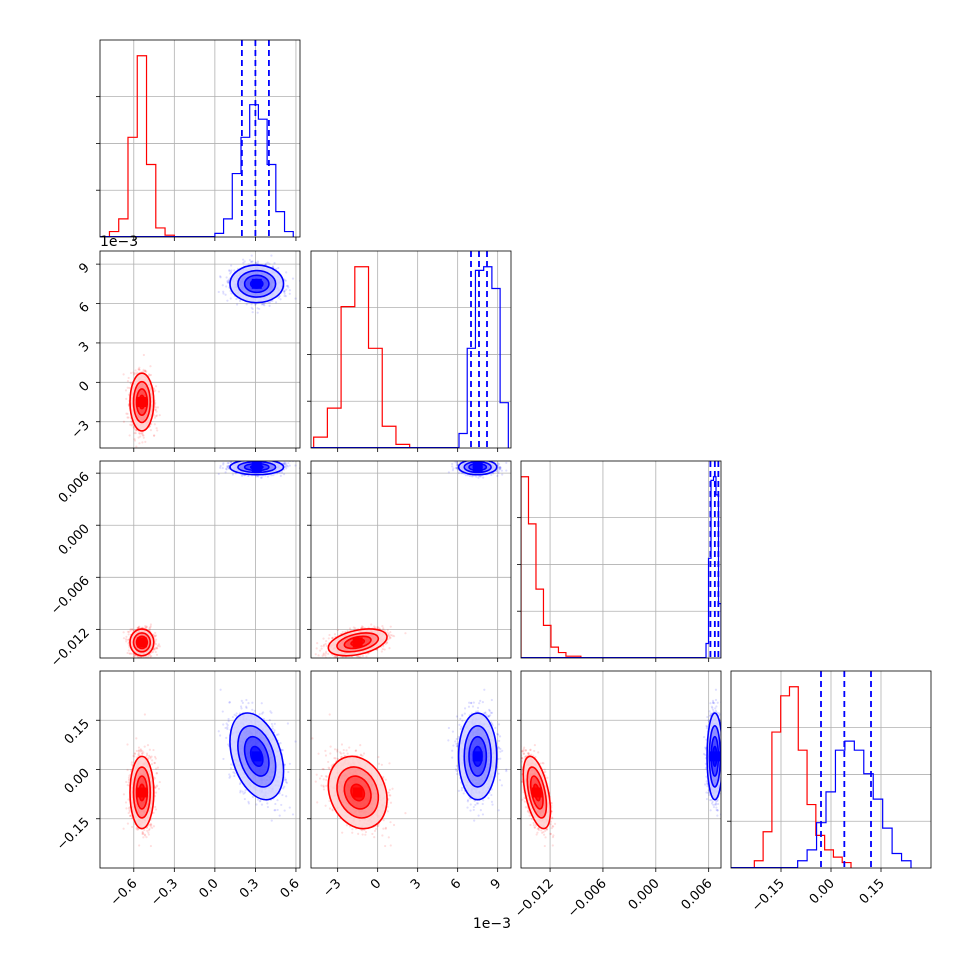  What do you see at coordinates (141, 642) in the screenshot?
I see `density-peak` at bounding box center [141, 642].